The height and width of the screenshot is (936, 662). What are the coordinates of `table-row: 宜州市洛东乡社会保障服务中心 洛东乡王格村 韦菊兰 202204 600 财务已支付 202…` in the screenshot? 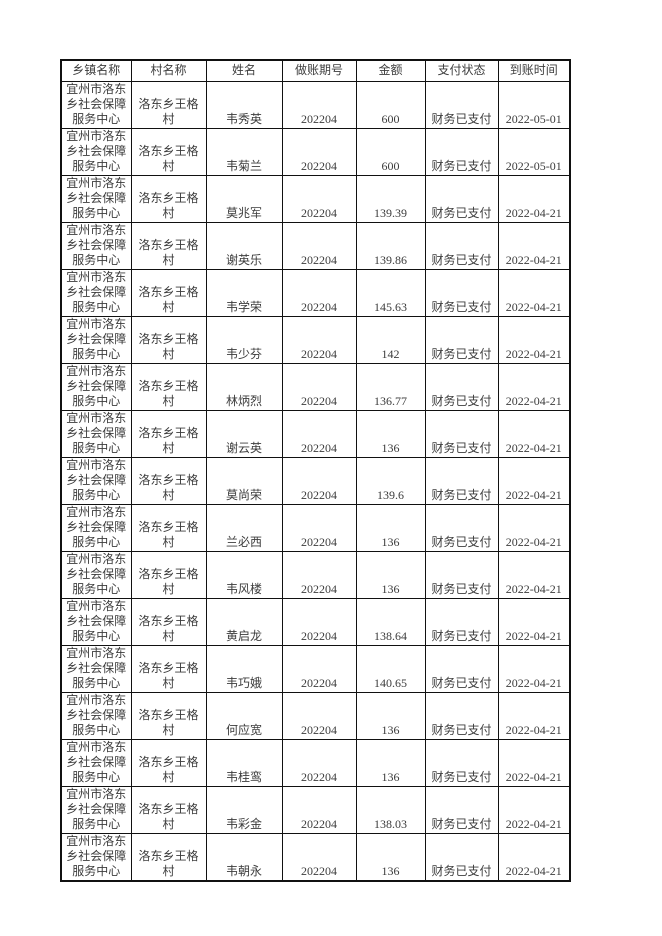 It's located at (315, 152).